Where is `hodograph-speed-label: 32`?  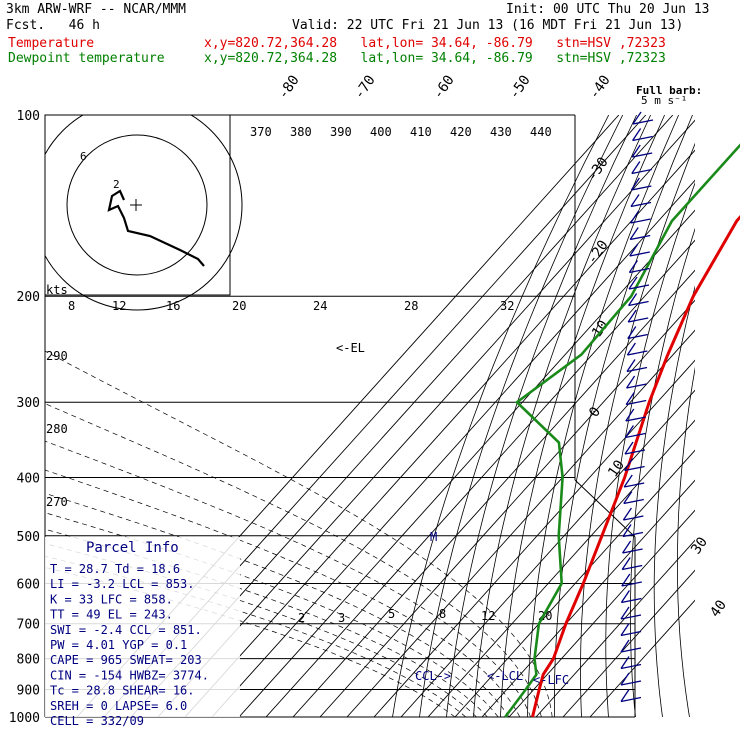
hodograph-speed-label: 32 is located at coordinates (507, 306).